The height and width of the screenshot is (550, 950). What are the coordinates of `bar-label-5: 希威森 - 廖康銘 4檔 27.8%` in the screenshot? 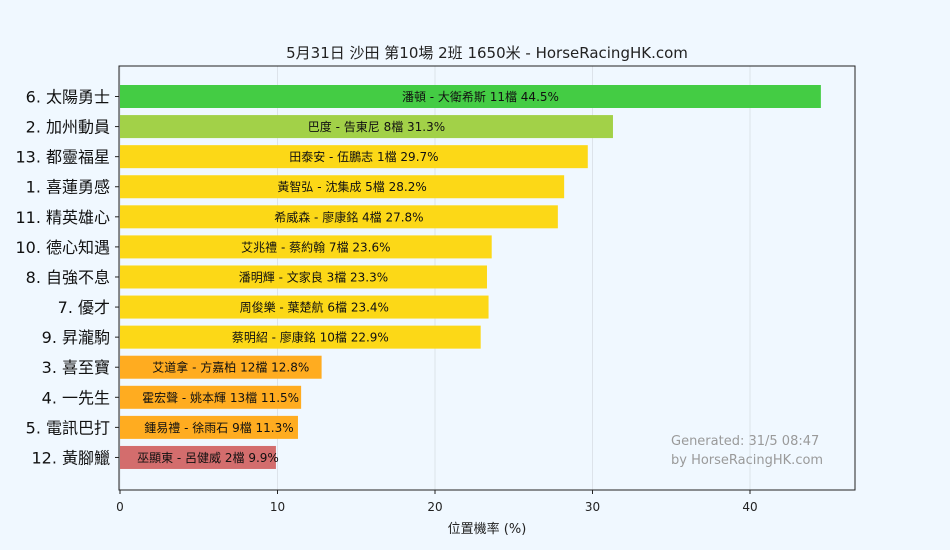 It's located at (348, 216).